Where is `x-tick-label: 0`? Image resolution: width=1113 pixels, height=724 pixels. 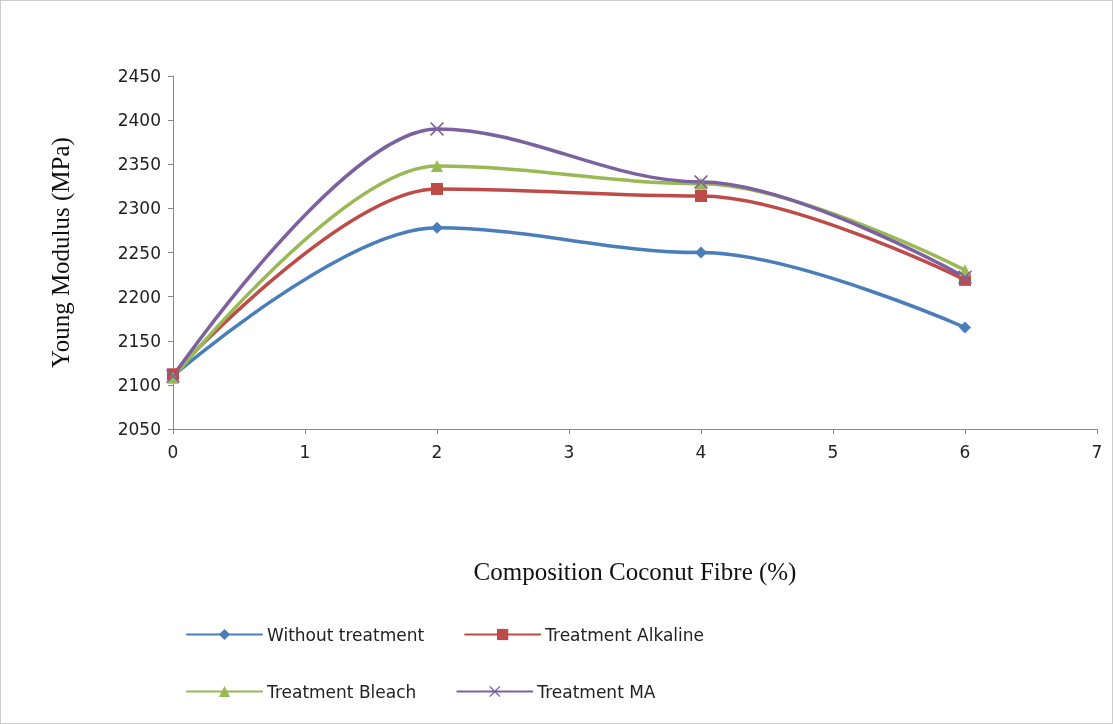 x-tick-label: 0 is located at coordinates (173, 451).